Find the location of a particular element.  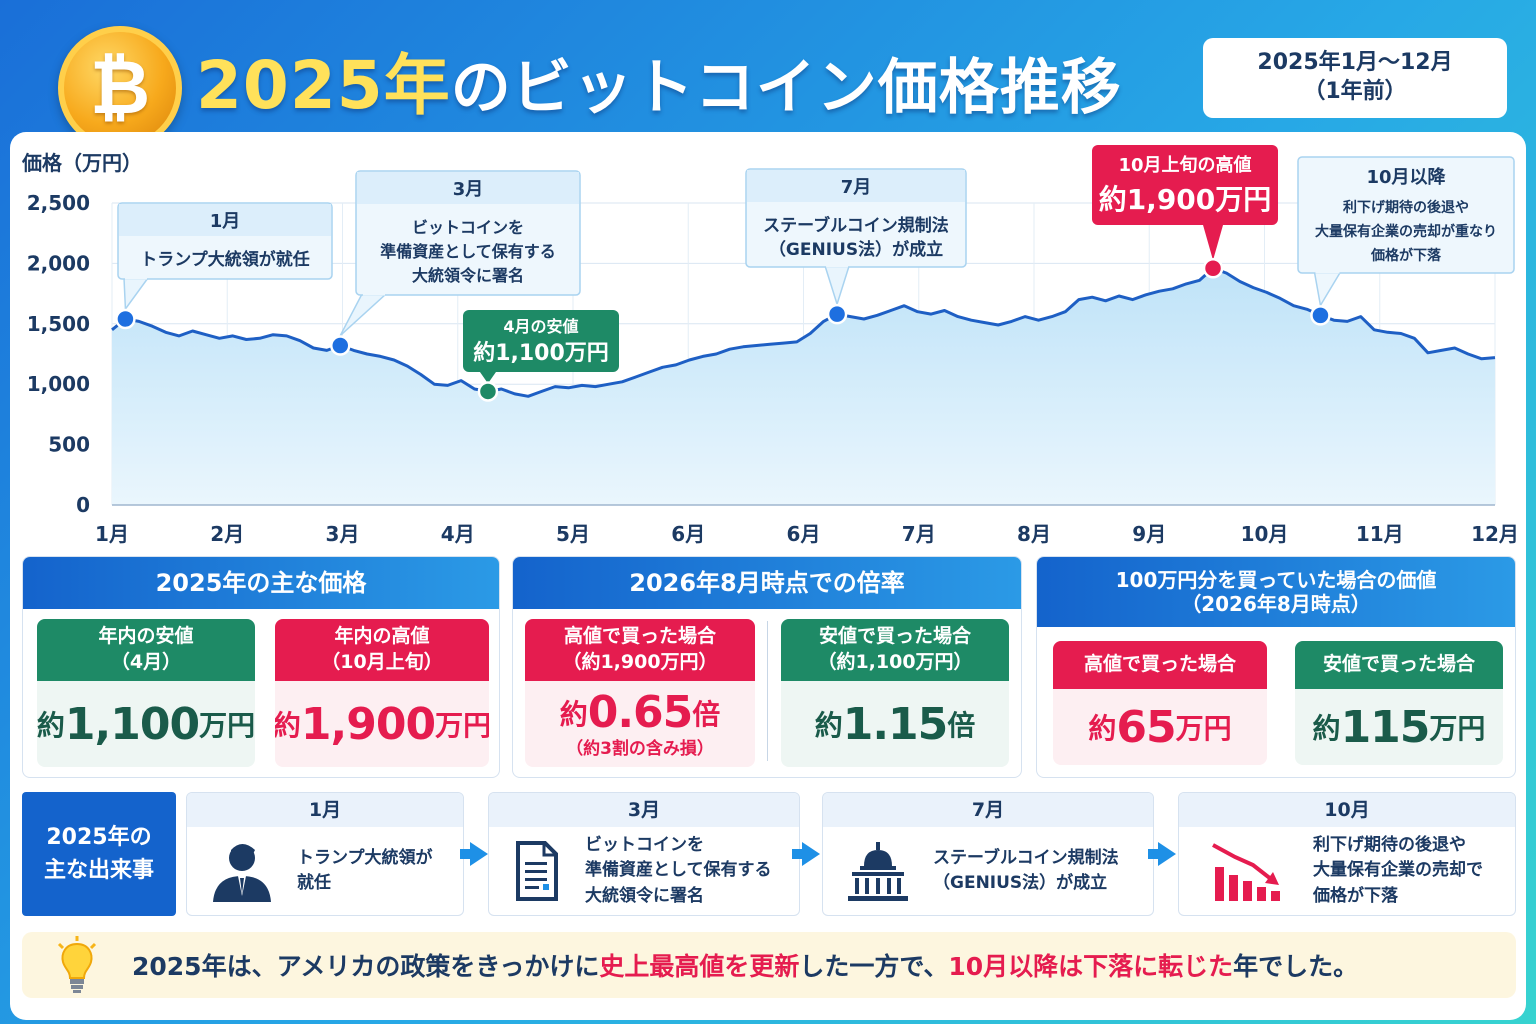

lightbulb-icon is located at coordinates (77, 965).